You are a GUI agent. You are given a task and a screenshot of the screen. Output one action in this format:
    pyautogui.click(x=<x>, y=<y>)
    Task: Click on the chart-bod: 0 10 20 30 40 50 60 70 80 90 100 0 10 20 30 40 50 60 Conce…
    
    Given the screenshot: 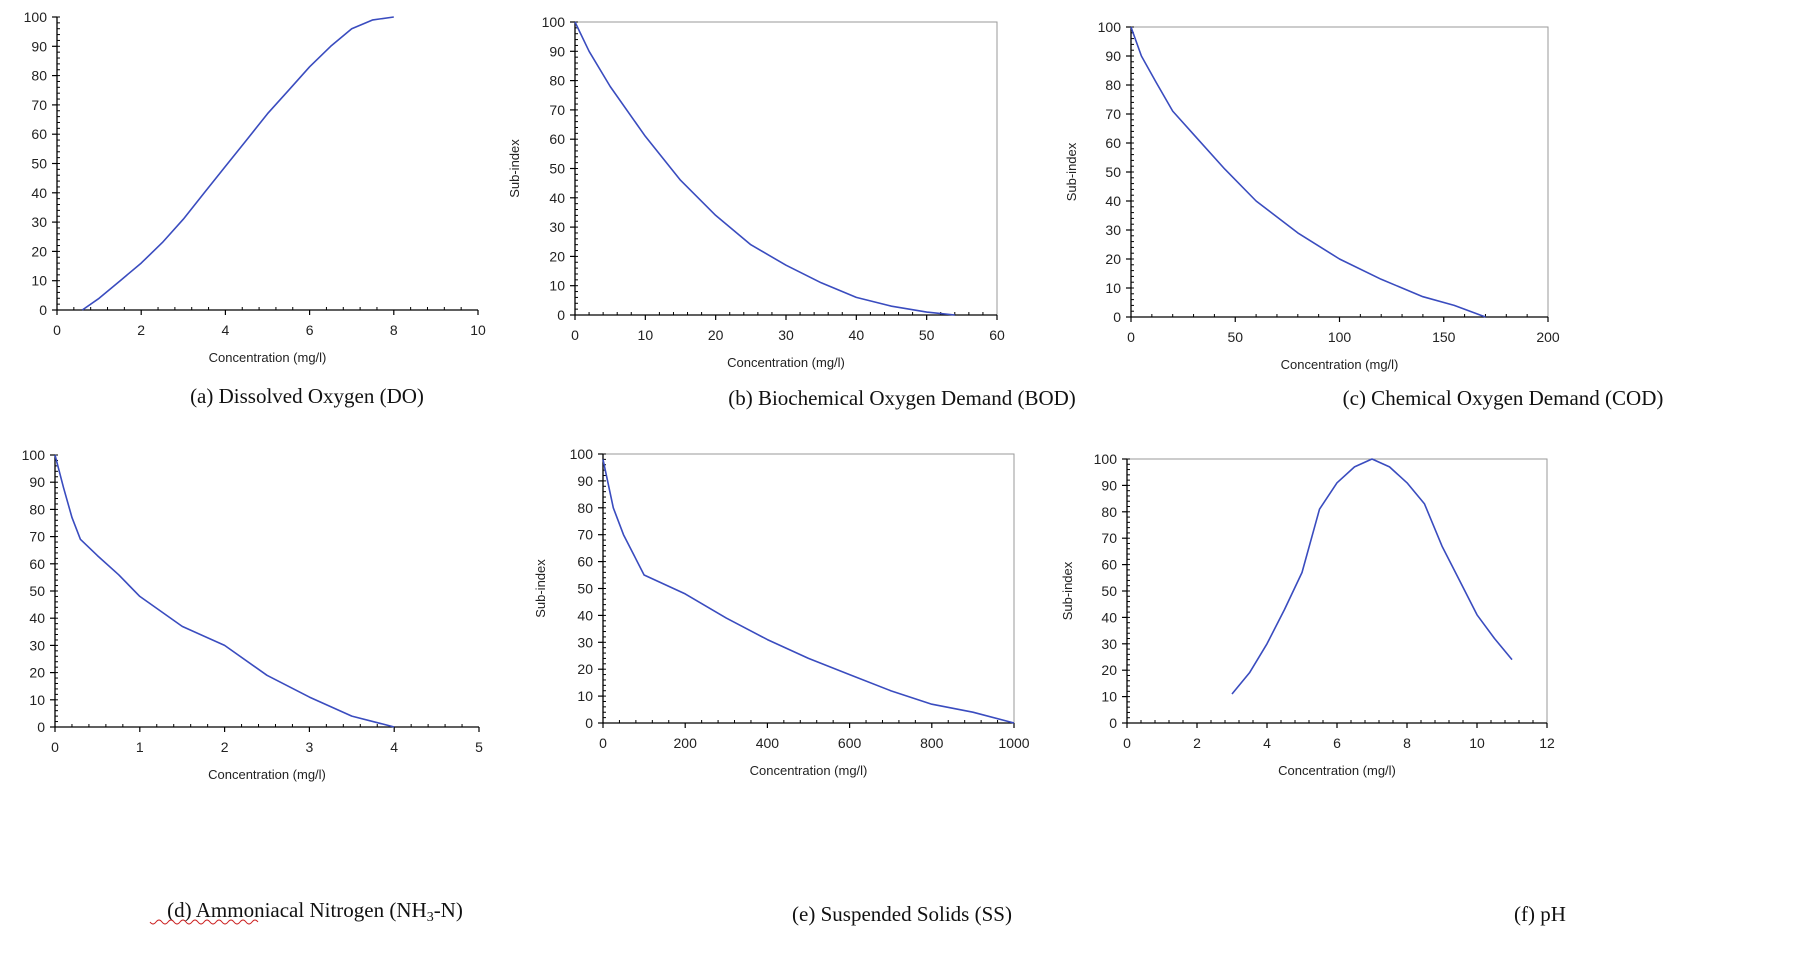 What is the action you would take?
    pyautogui.click(x=756, y=192)
    